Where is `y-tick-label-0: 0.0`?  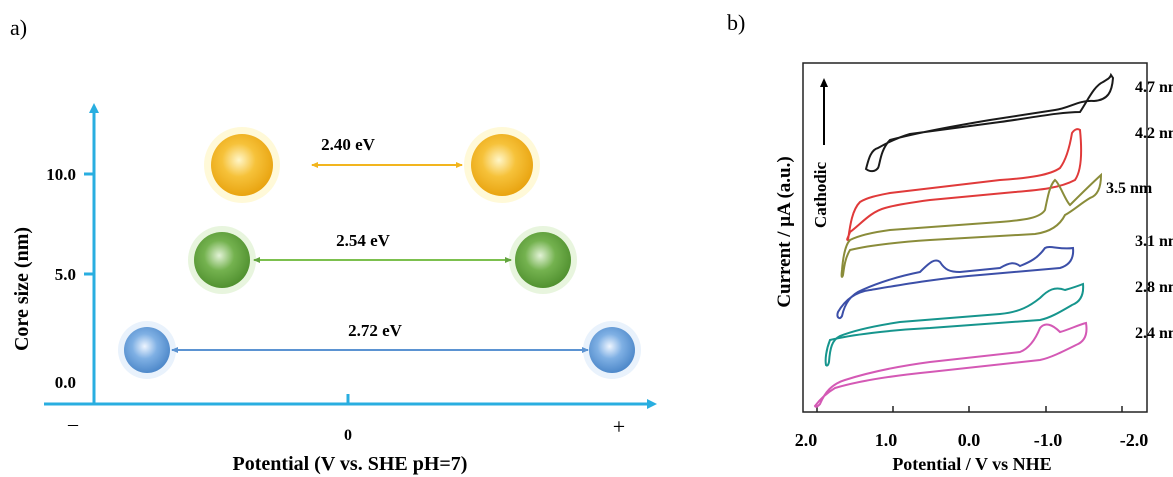
y-tick-label-0: 0.0 is located at coordinates (65, 382).